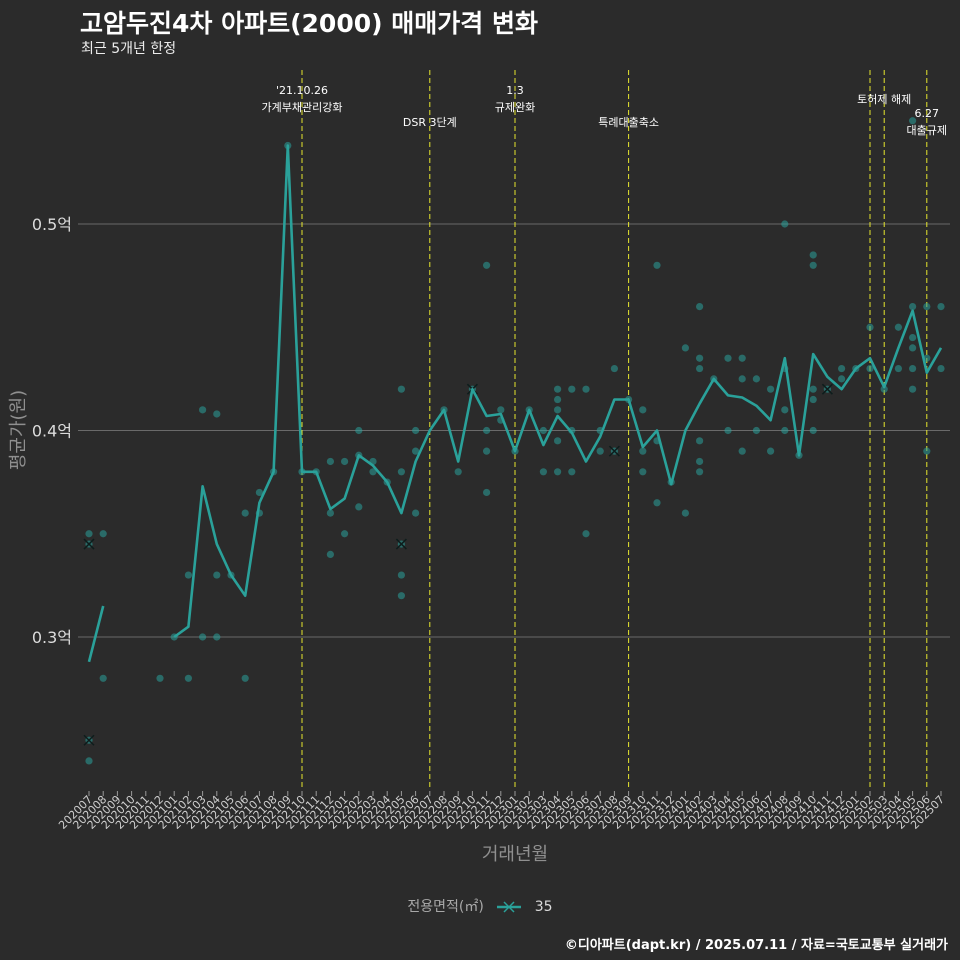 The height and width of the screenshot is (960, 960). I want to click on legend-swatch, so click(509, 907).